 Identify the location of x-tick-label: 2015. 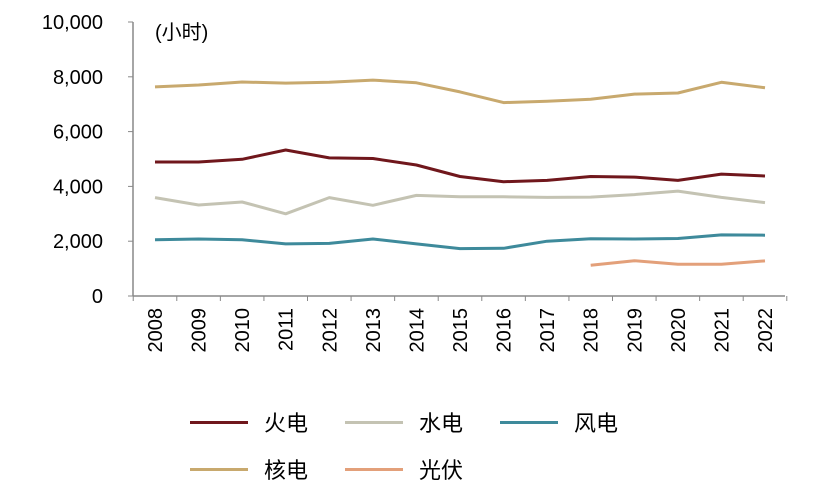
(461, 330).